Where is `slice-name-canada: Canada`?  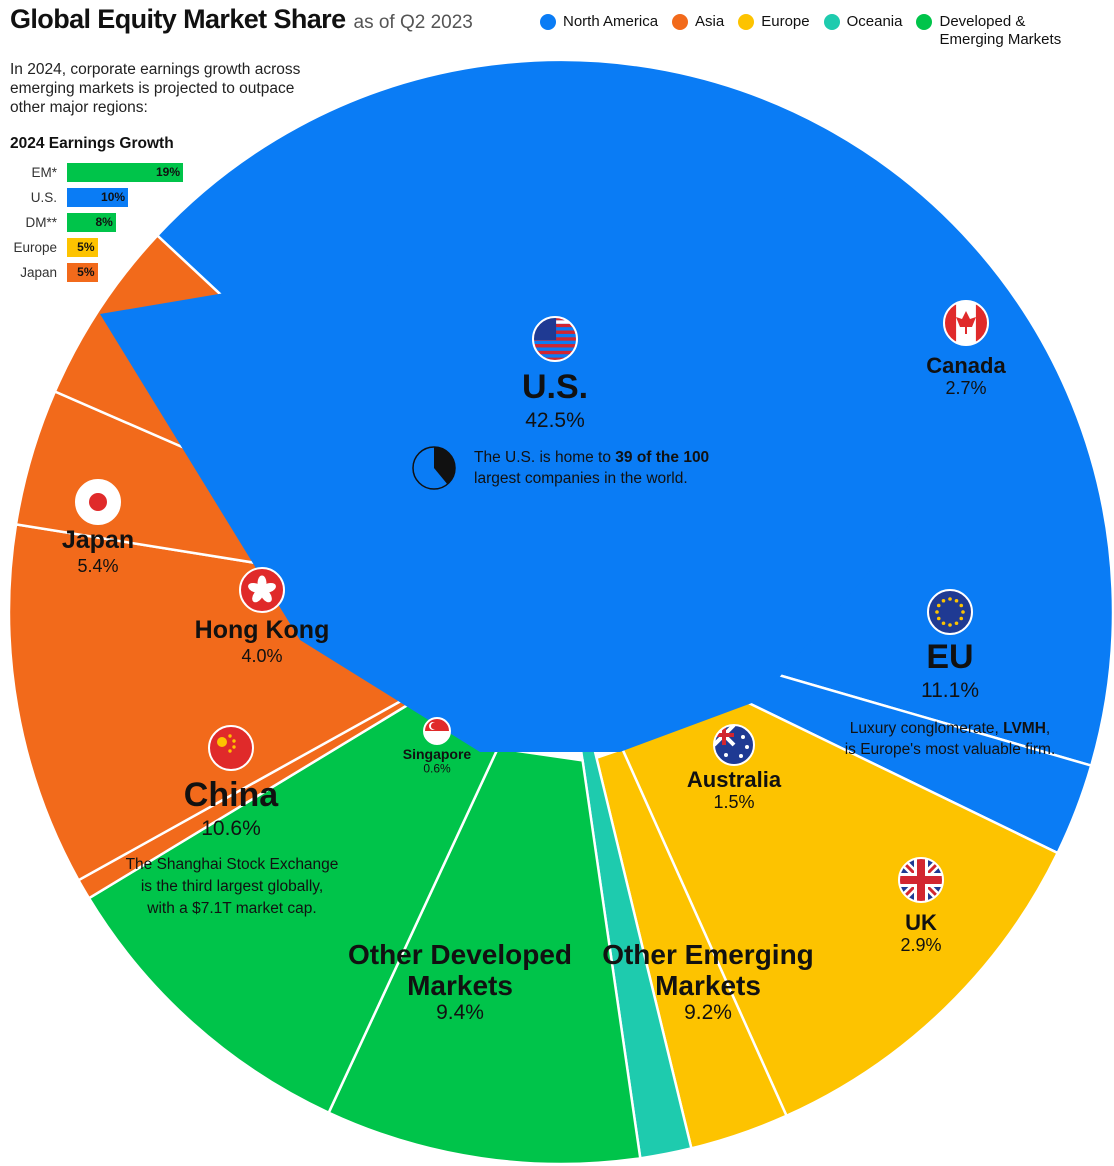
slice-name-canada: Canada is located at coordinates (966, 365).